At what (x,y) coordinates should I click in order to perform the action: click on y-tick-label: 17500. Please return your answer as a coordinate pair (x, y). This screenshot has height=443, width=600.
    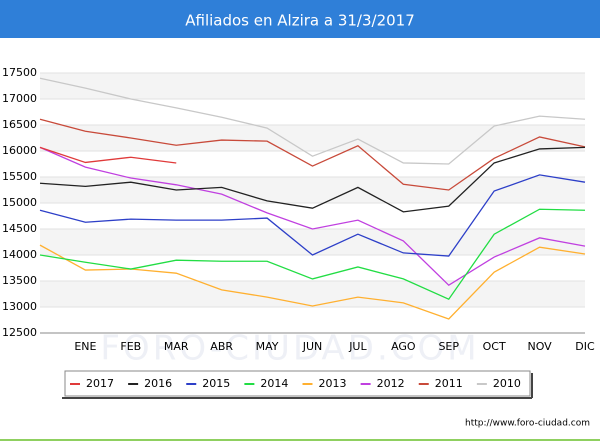
    Looking at the image, I should click on (19, 72).